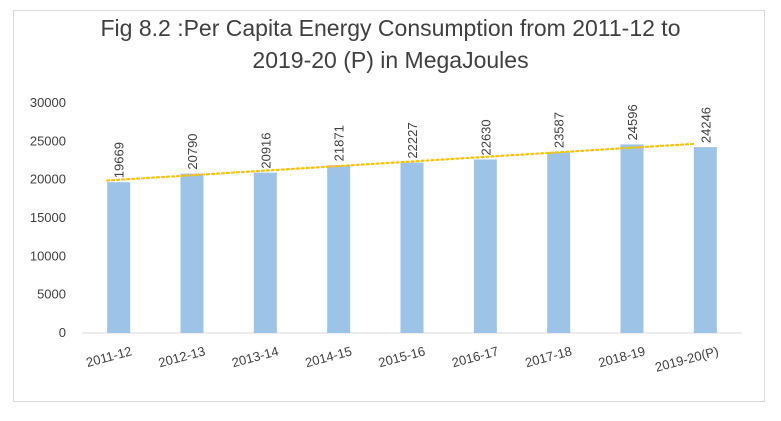 Image resolution: width=781 pixels, height=421 pixels. What do you see at coordinates (192, 151) in the screenshot?
I see `data-label: 20790` at bounding box center [192, 151].